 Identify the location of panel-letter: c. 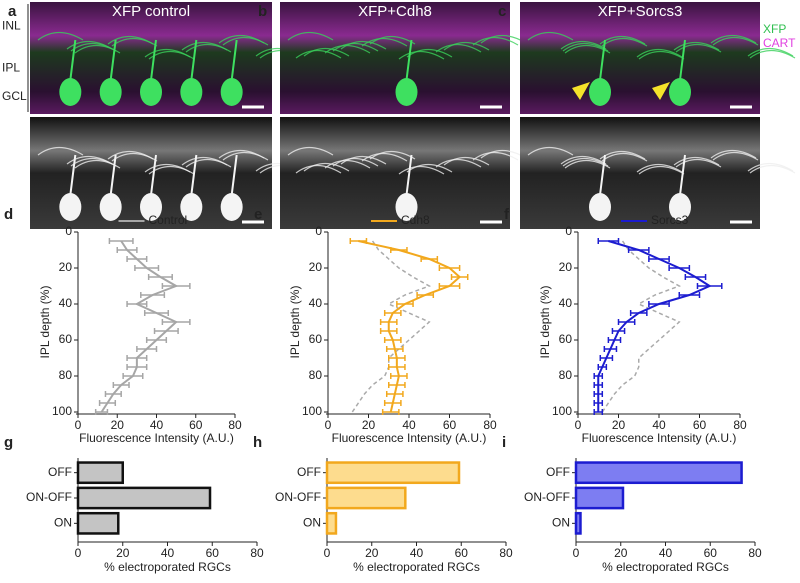
(502, 11).